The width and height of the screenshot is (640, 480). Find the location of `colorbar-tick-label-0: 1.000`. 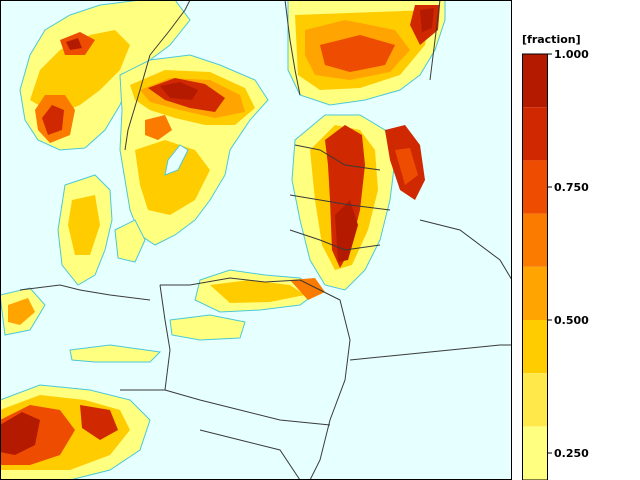

colorbar-tick-label-0: 1.000 is located at coordinates (571, 54).